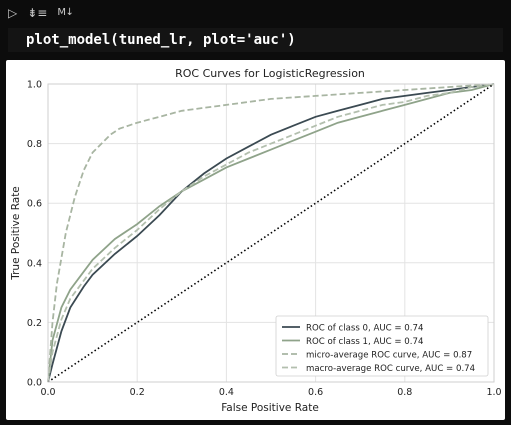 The height and width of the screenshot is (425, 511). Describe the element at coordinates (390, 369) in the screenshot. I see `legend-label: macro-average ROC curve, AUC = 0.74` at that location.